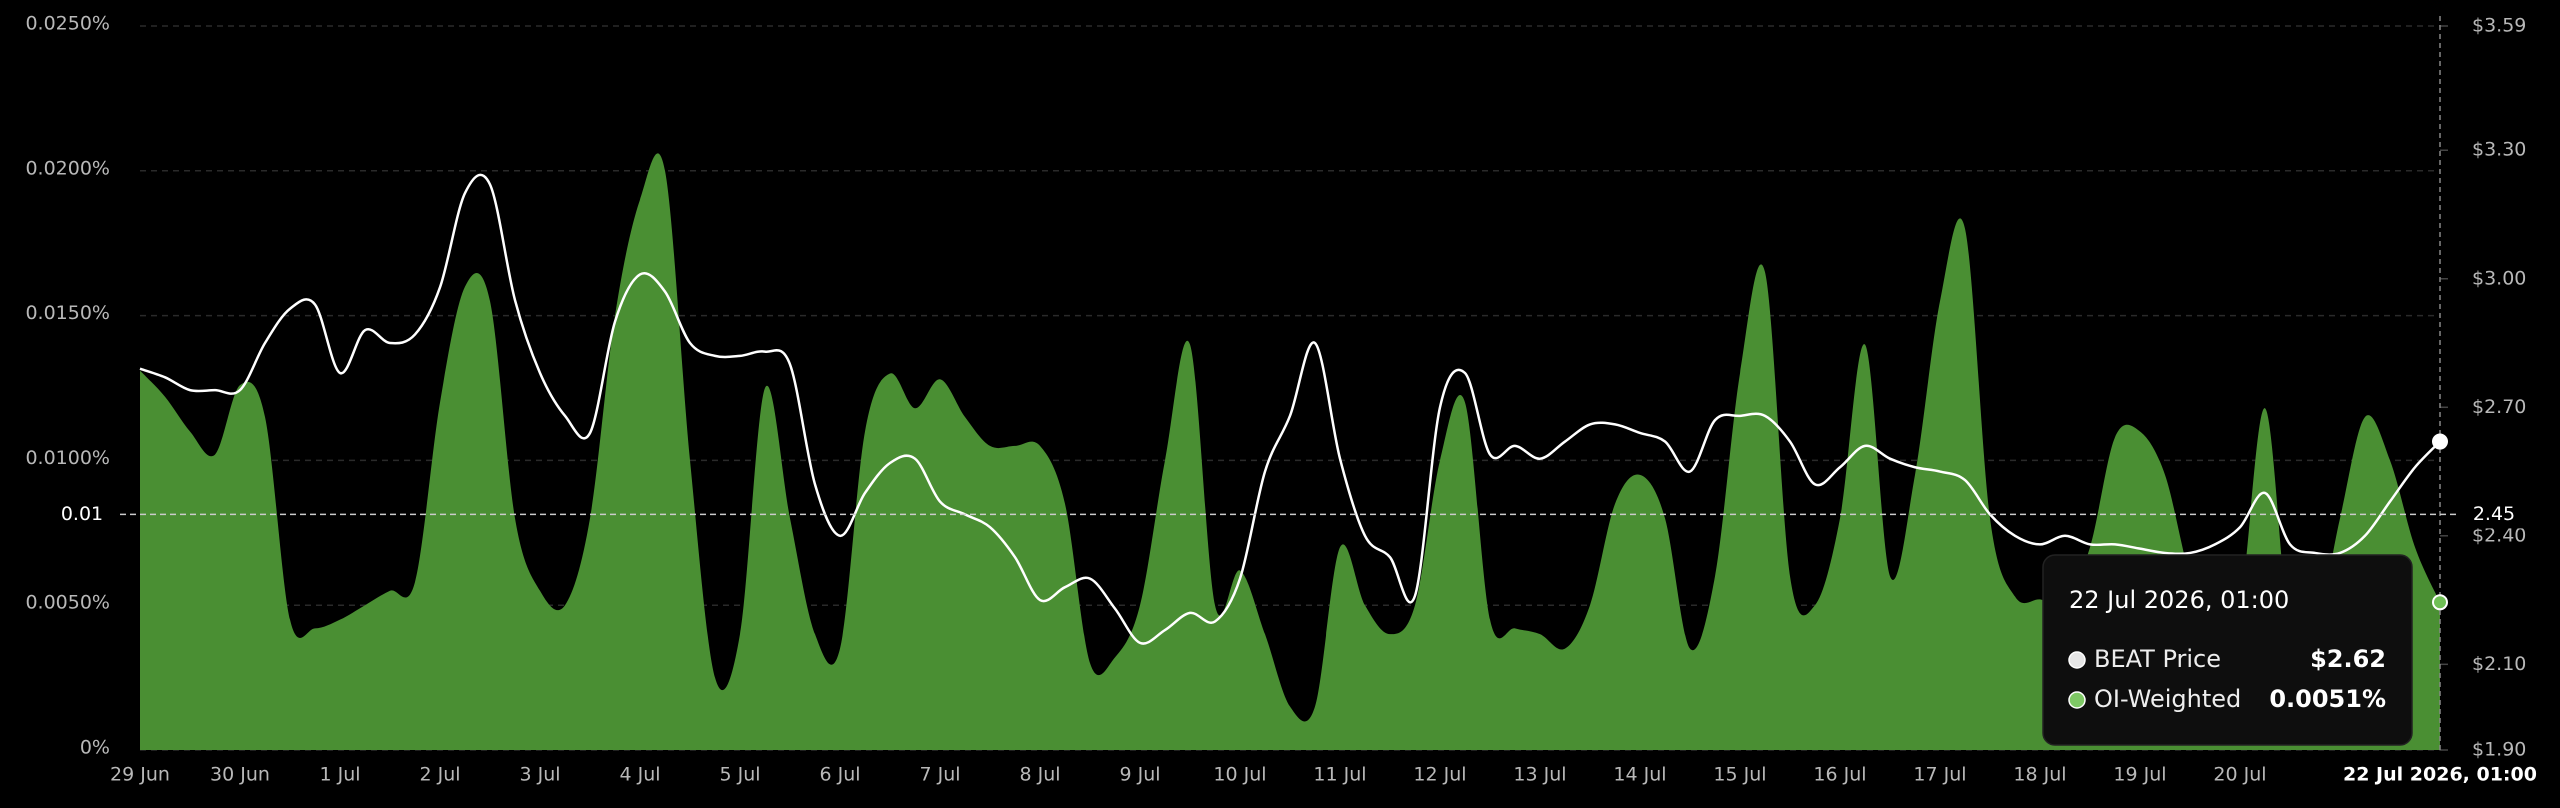 Image resolution: width=2560 pixels, height=808 pixels. What do you see at coordinates (1939, 775) in the screenshot?
I see `x-tick-label: 17 Jul` at bounding box center [1939, 775].